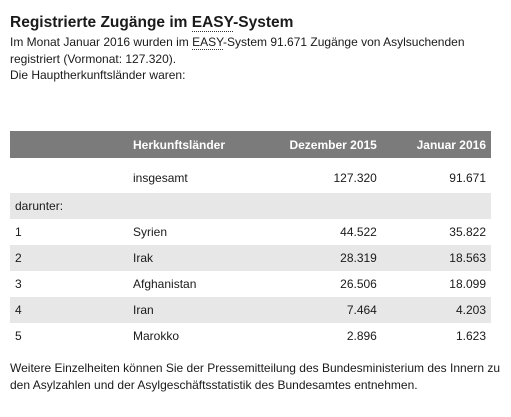 The height and width of the screenshot is (417, 511). Describe the element at coordinates (18, 336) in the screenshot. I see `rank-cell: 5` at that location.